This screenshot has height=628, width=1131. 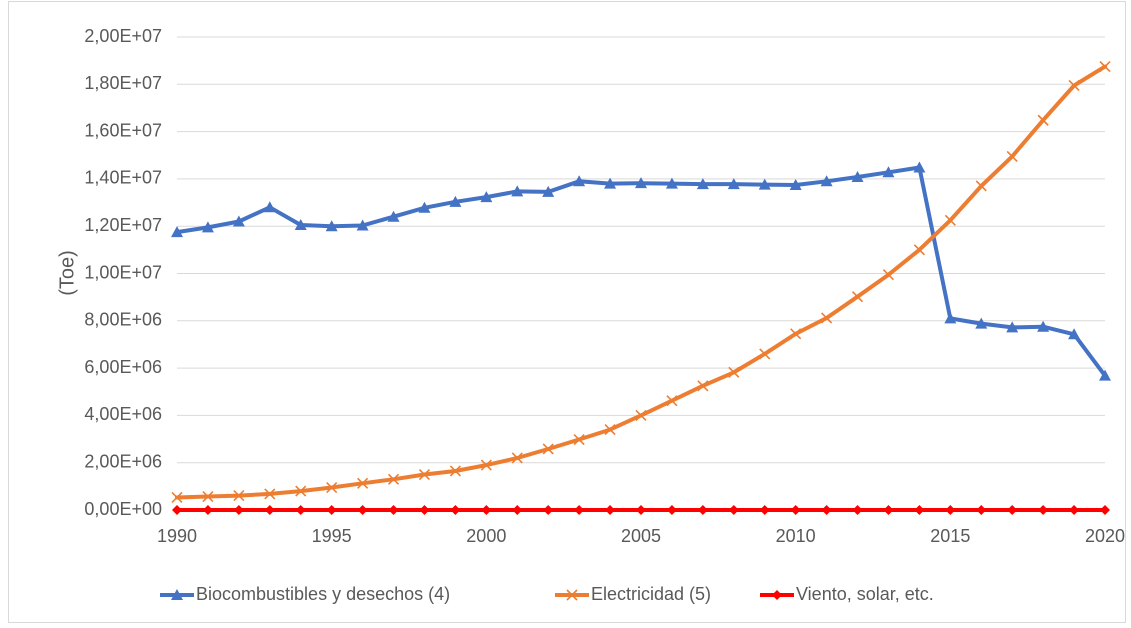 What do you see at coordinates (796, 536) in the screenshot?
I see `x-tick-label: 2010` at bounding box center [796, 536].